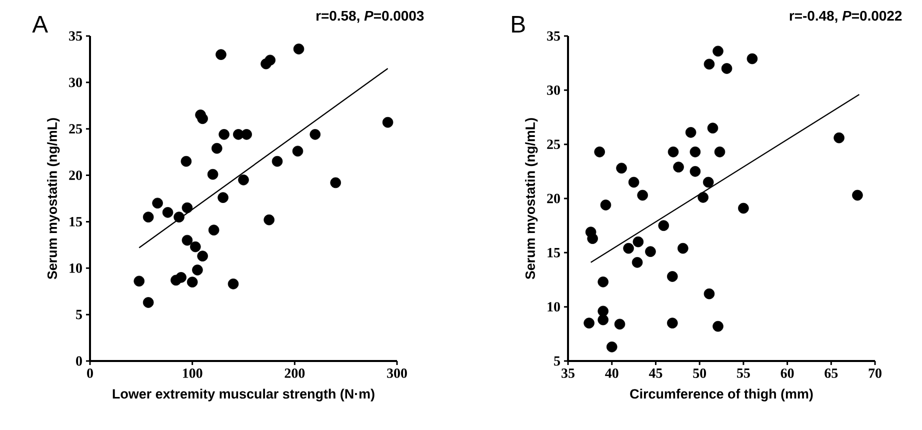 The height and width of the screenshot is (430, 922). Describe the element at coordinates (831, 373) in the screenshot. I see `x-tick-label: 65` at that location.